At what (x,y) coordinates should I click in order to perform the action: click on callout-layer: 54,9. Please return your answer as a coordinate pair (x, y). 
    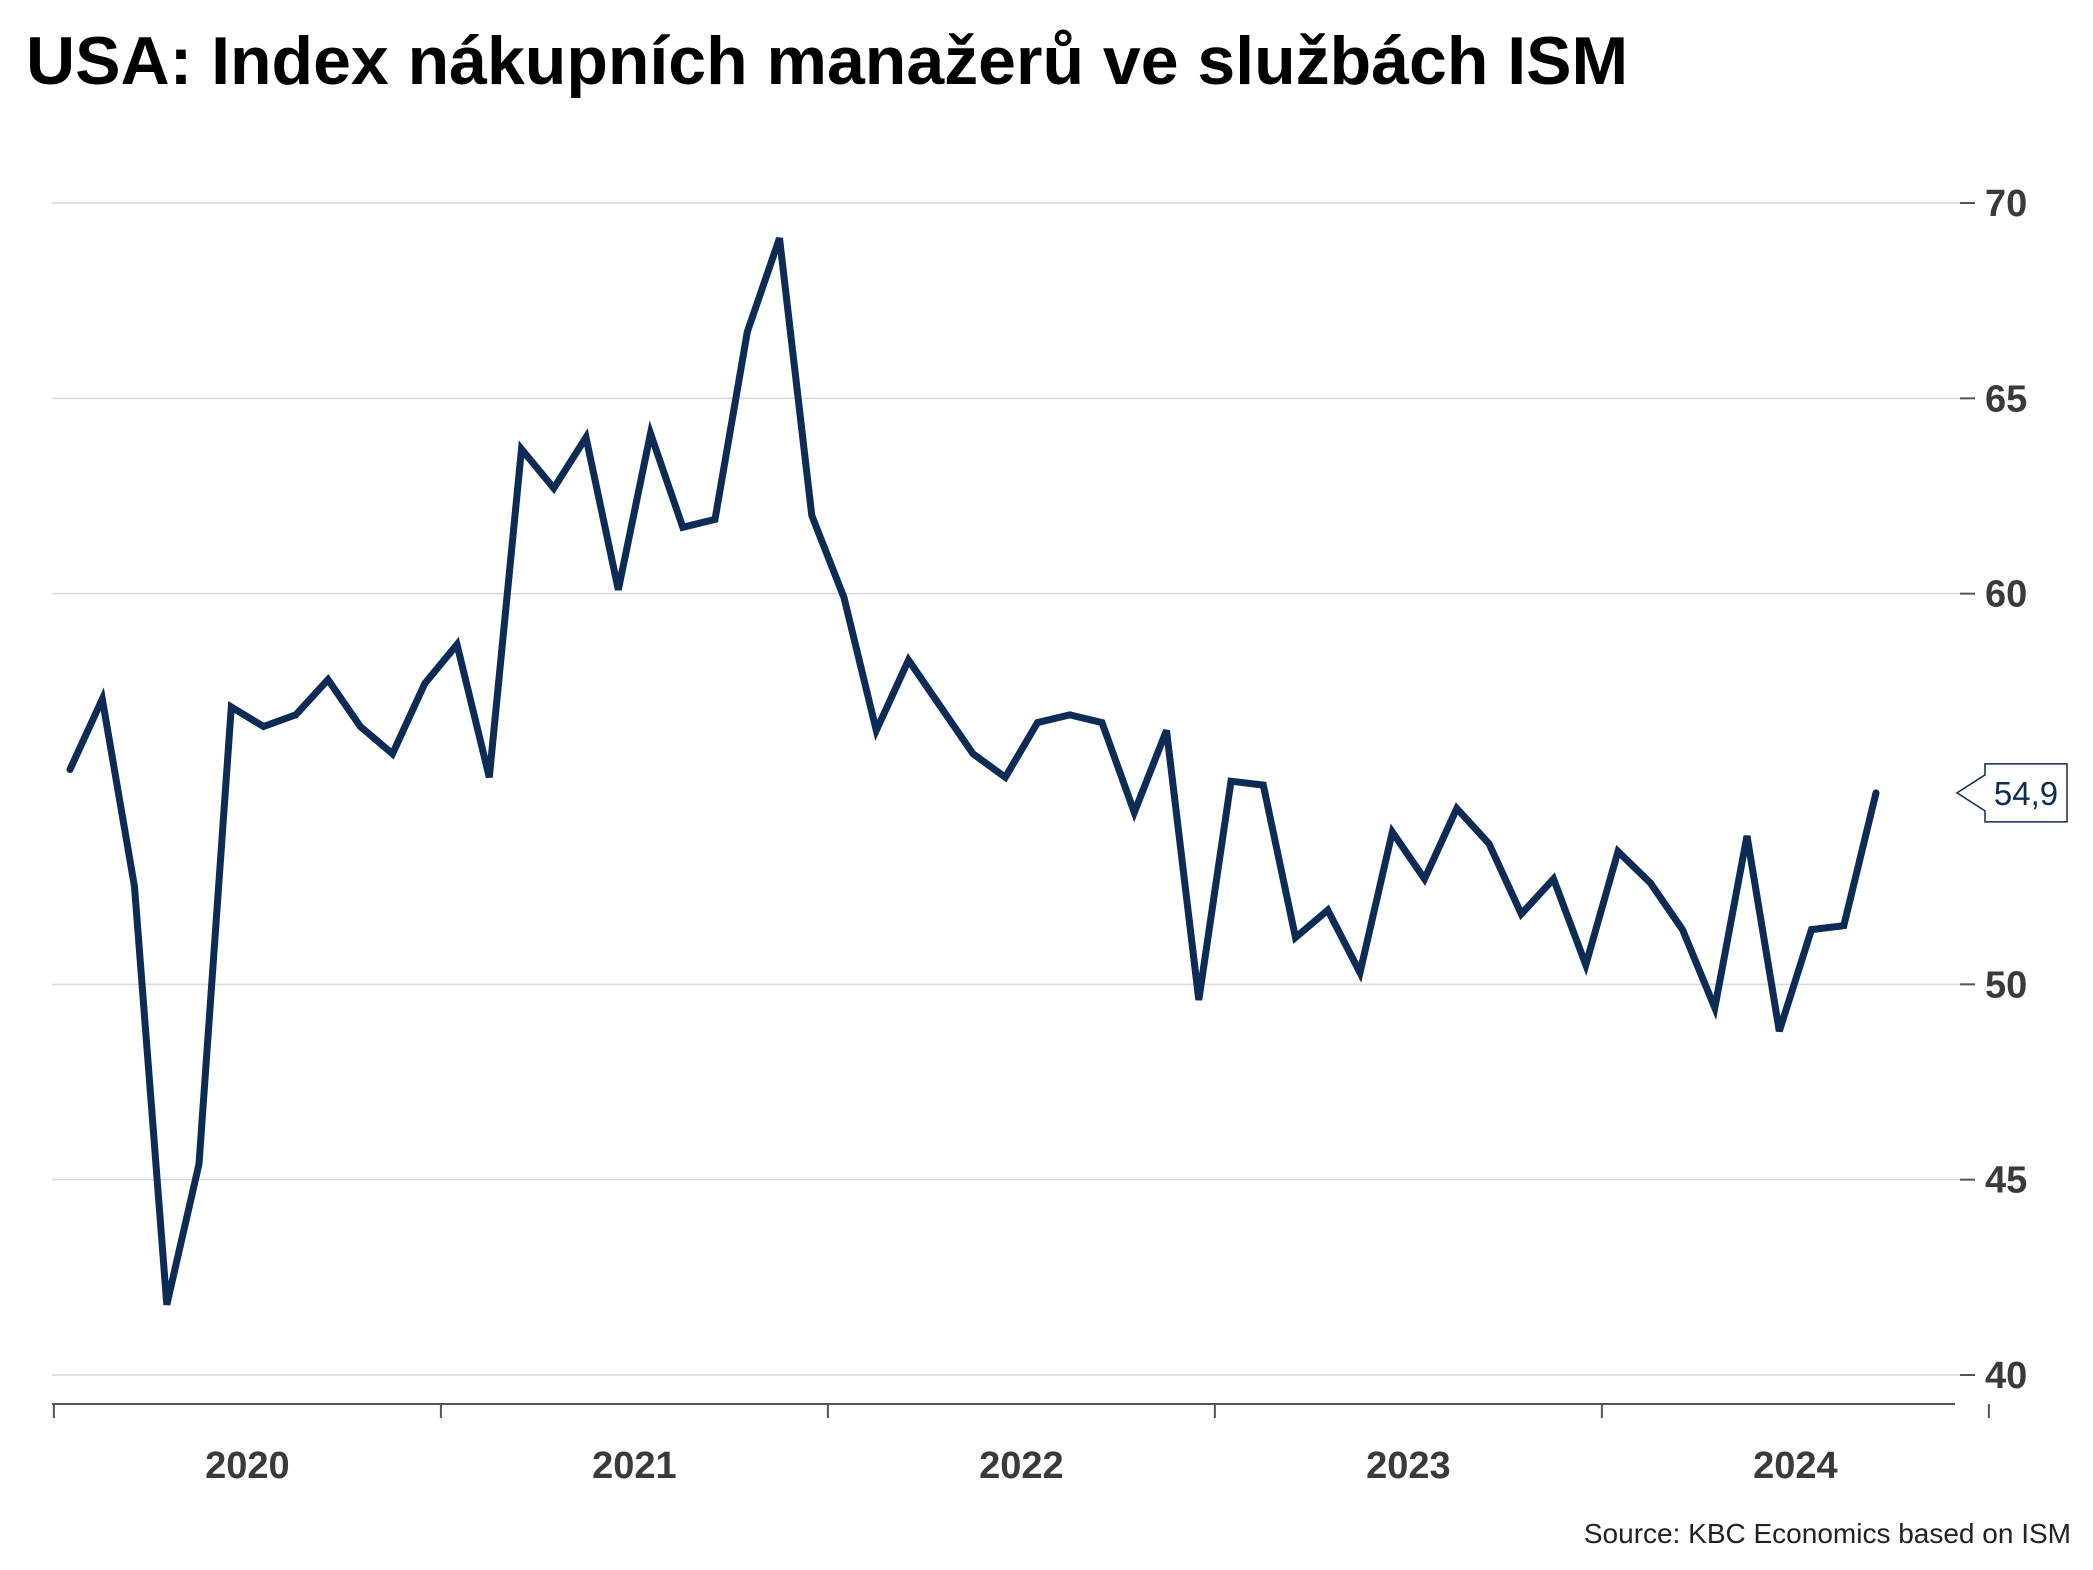
    Looking at the image, I should click on (2011, 793).